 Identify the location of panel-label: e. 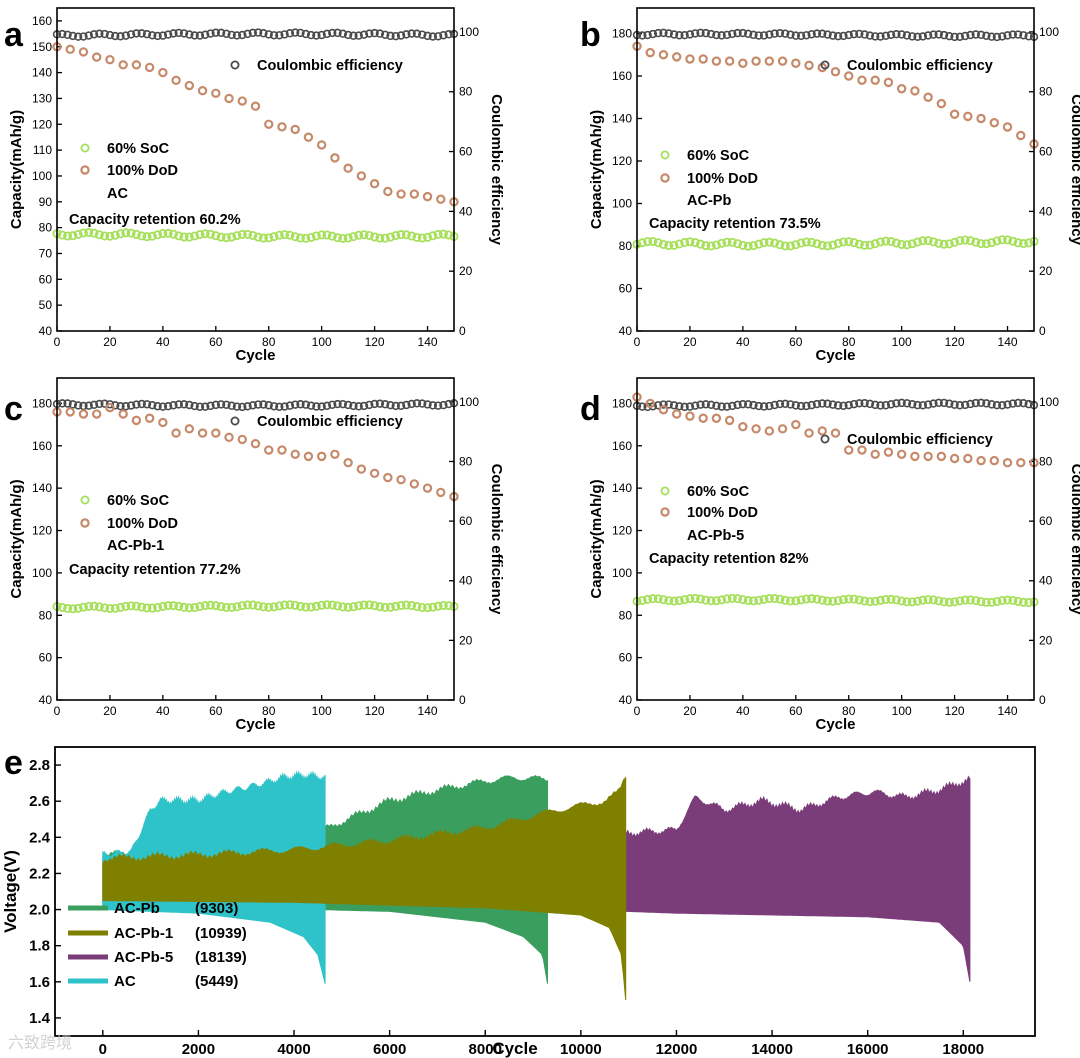
(13, 763).